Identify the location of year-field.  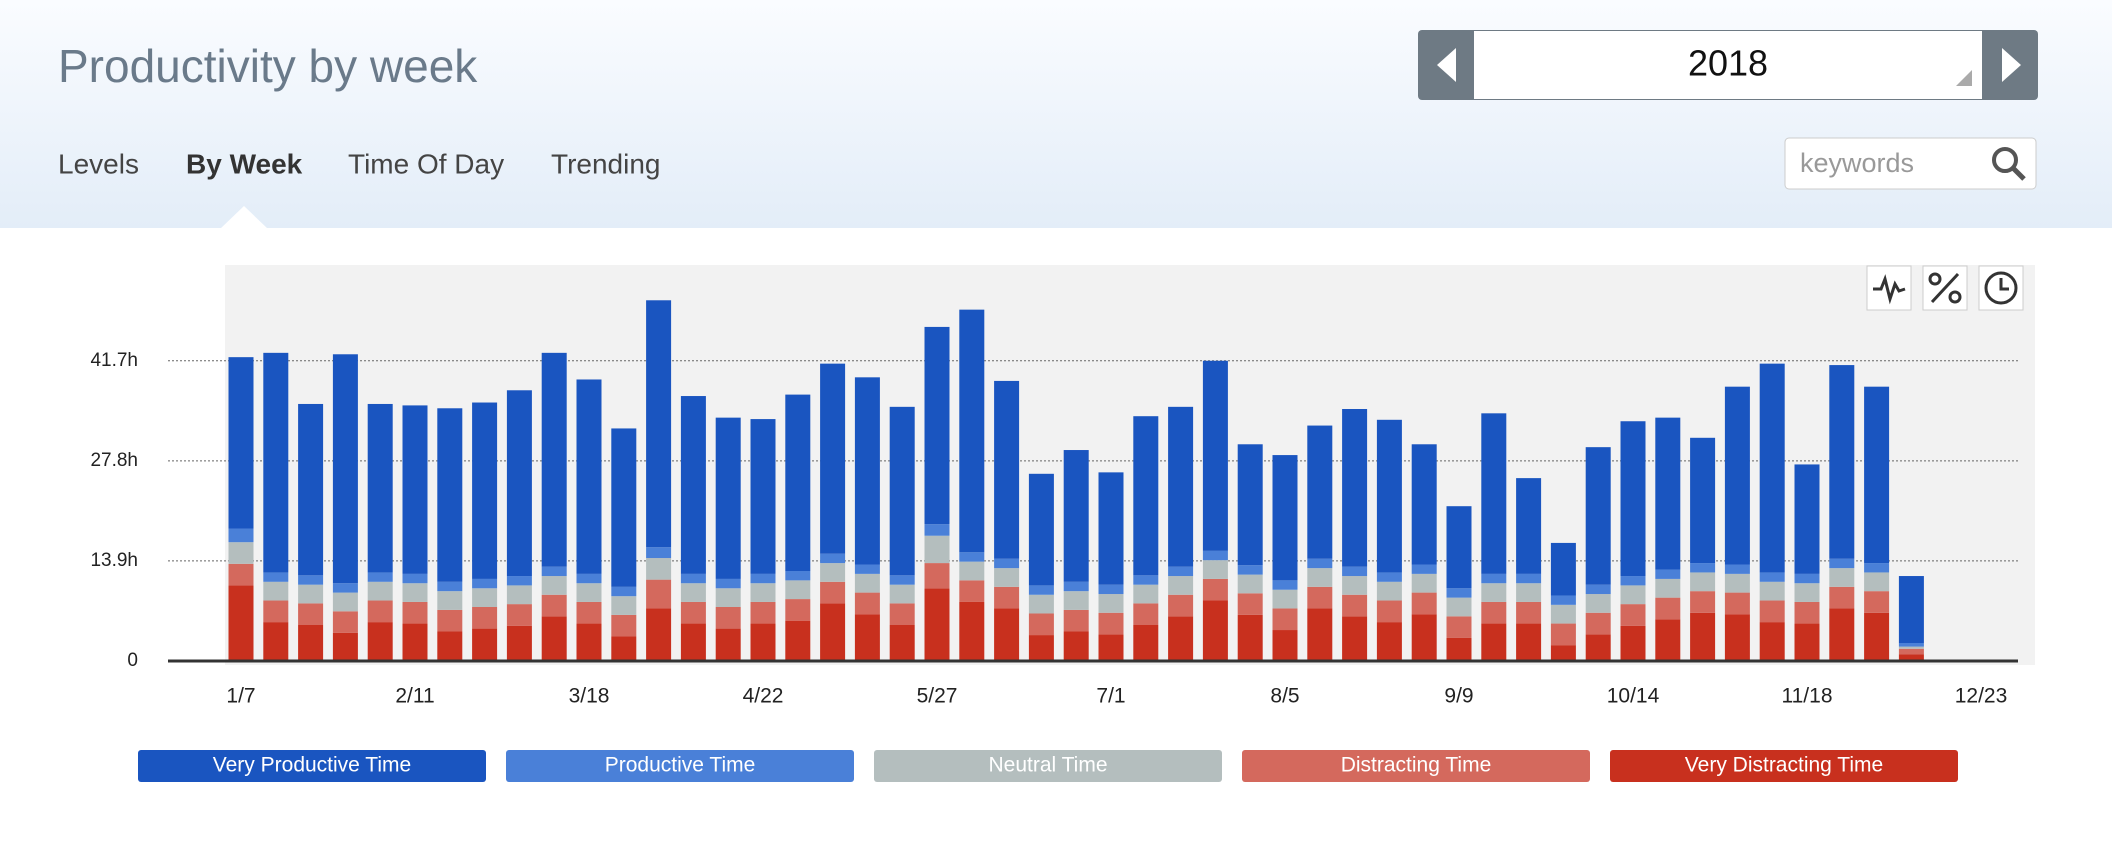
(1728, 65).